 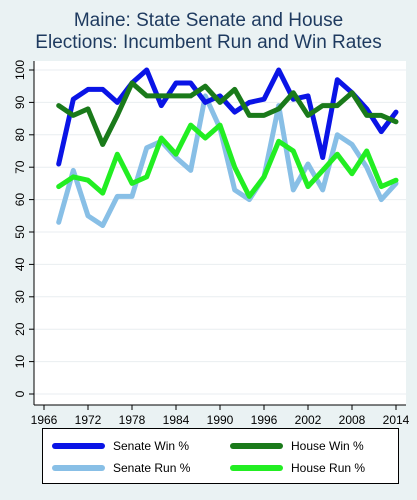 I want to click on legend-swatch-senate-run, so click(x=78, y=468).